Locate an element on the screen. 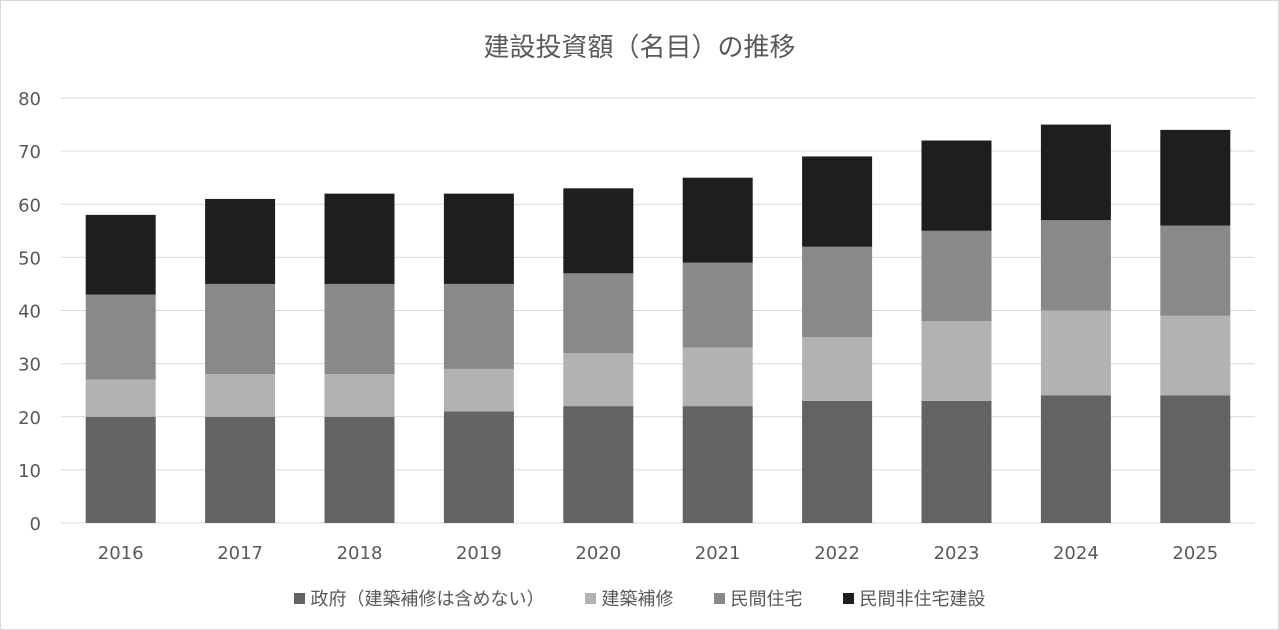 The width and height of the screenshot is (1279, 630). legend-item: 建築補修 is located at coordinates (629, 598).